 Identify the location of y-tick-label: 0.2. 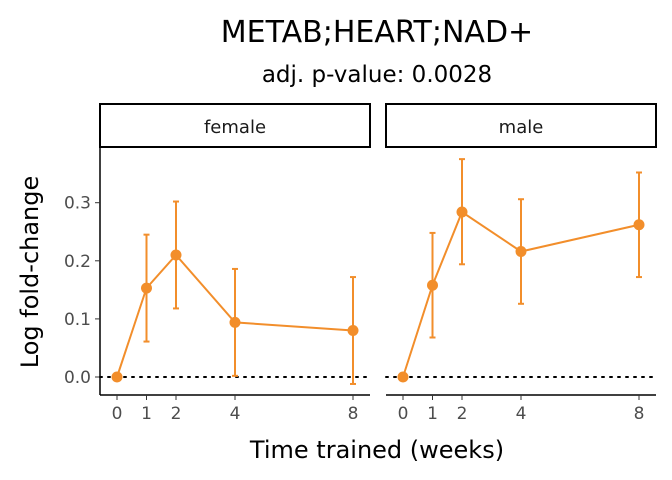
(77, 262).